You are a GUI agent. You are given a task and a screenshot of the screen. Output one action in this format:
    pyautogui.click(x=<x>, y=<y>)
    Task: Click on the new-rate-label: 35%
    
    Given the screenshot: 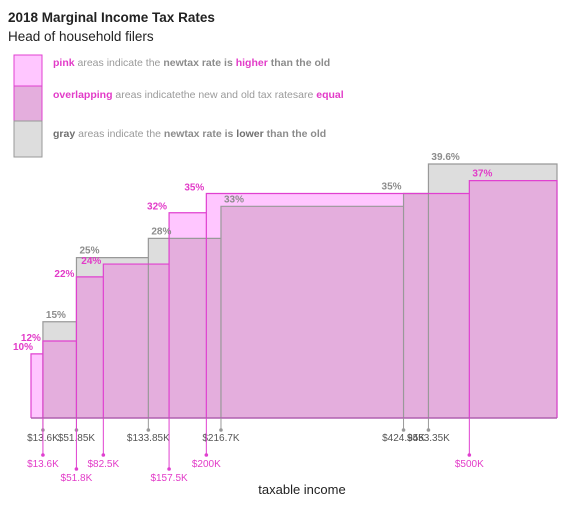 What is the action you would take?
    pyautogui.click(x=194, y=187)
    